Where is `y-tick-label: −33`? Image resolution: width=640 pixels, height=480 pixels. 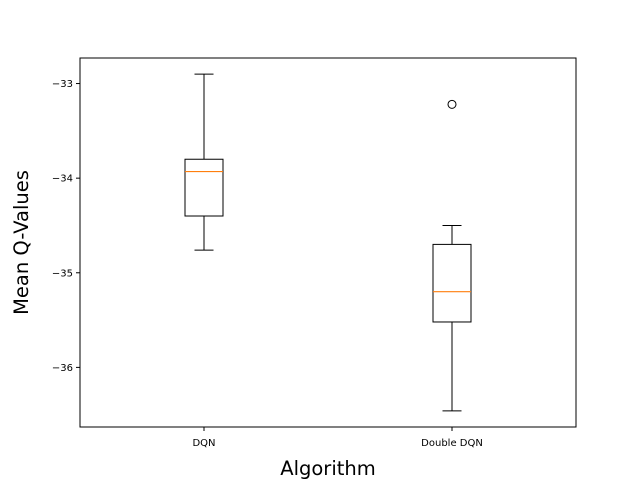
y-tick-label: −33 is located at coordinates (62, 84).